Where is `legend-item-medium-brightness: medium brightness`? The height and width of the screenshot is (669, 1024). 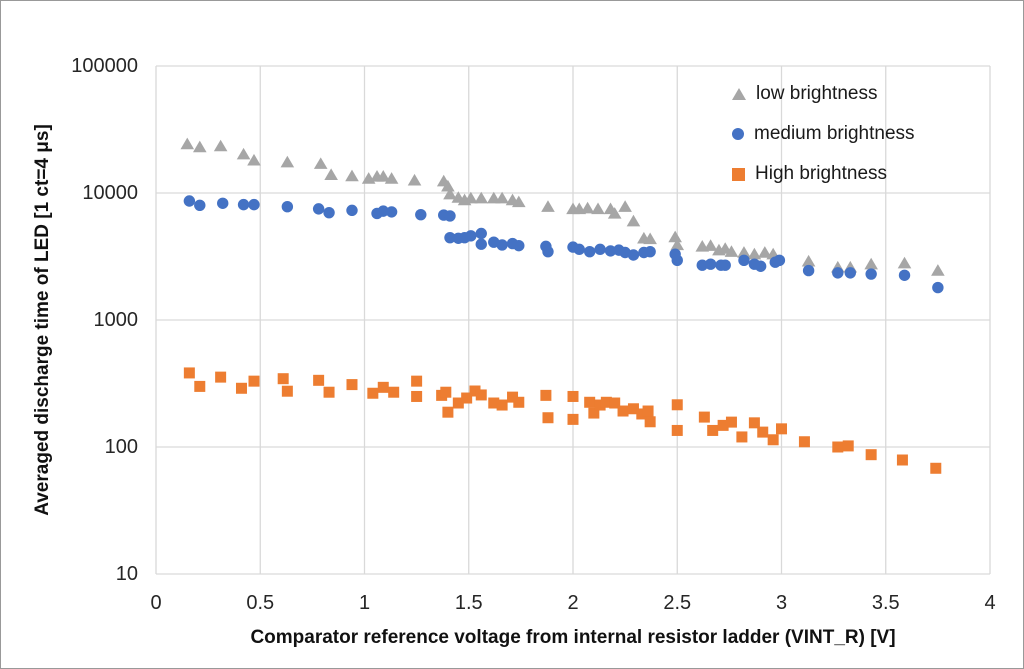 legend-item-medium-brightness: medium brightness is located at coordinates (823, 134).